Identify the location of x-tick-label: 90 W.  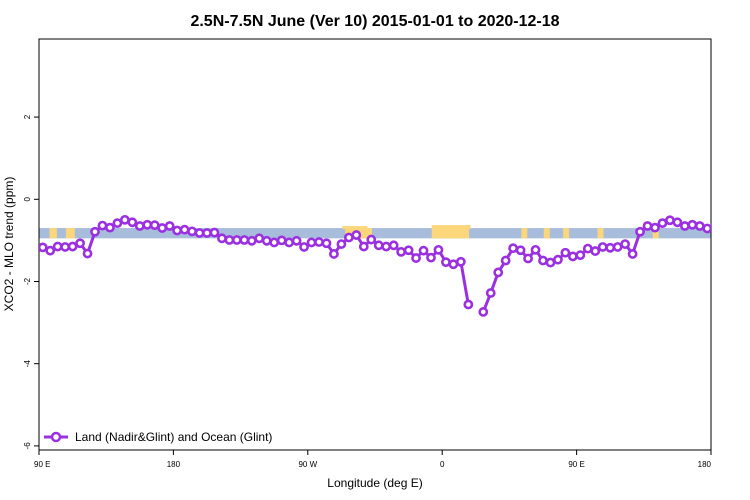
(307, 464).